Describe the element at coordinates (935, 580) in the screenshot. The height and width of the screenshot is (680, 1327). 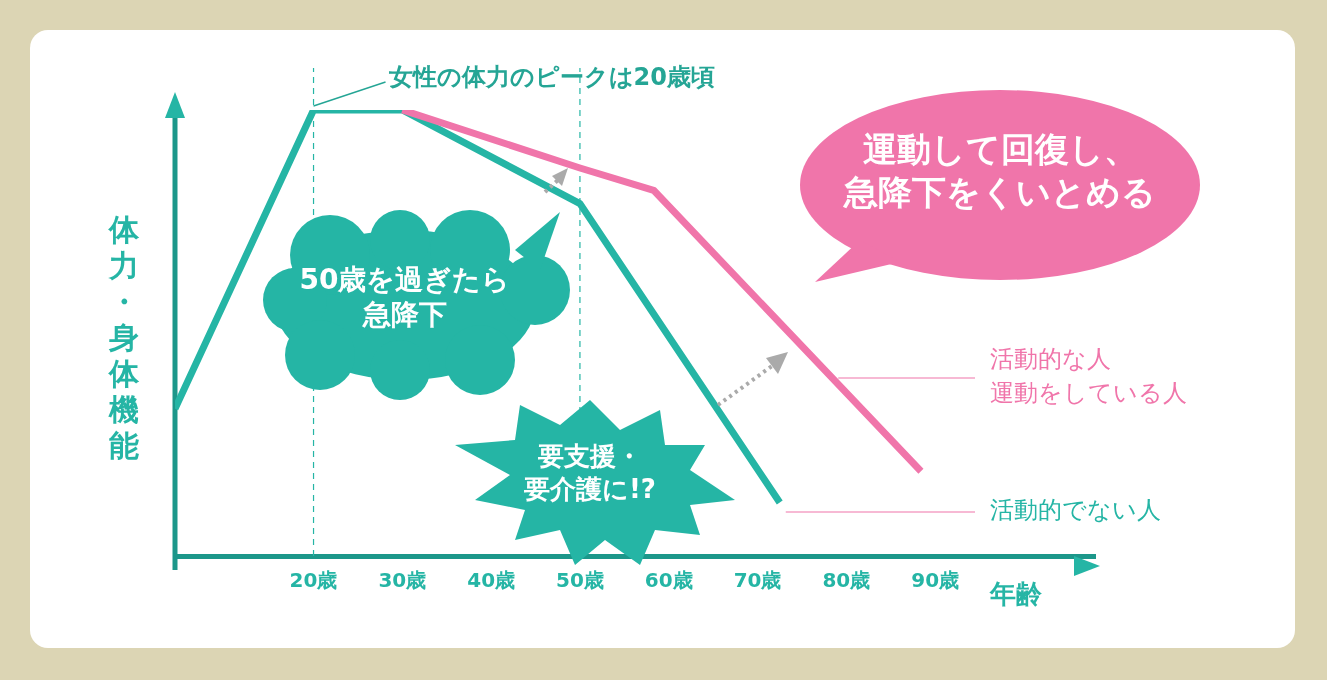
I see `x-tick-label: 90歳` at that location.